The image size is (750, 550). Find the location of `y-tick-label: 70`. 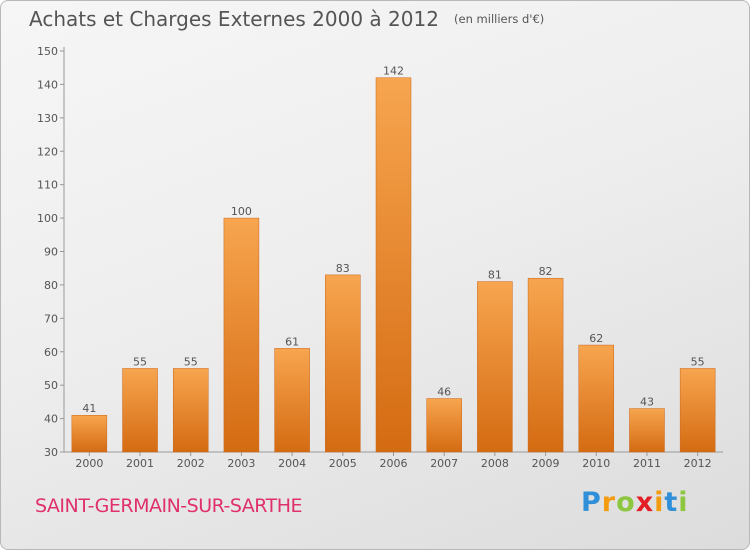

y-tick-label: 70 is located at coordinates (51, 318).